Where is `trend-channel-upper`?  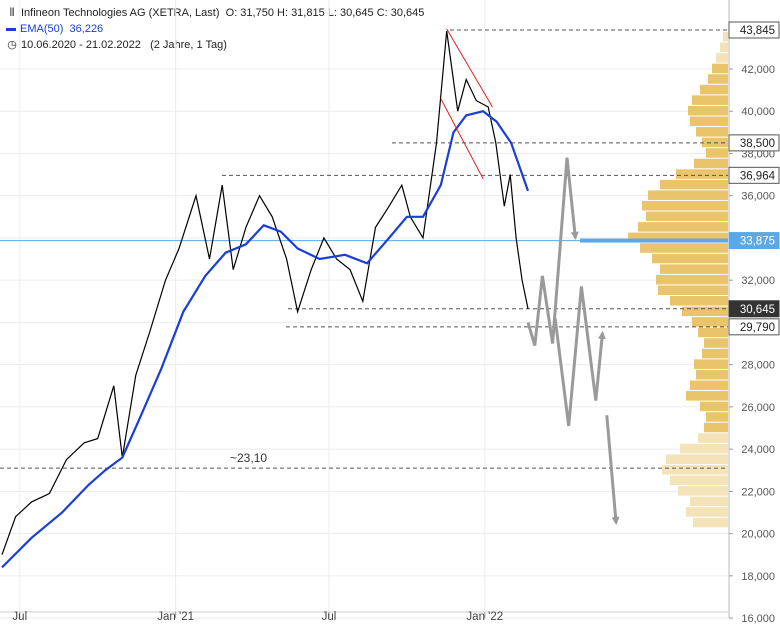
trend-channel-upper is located at coordinates (469, 68).